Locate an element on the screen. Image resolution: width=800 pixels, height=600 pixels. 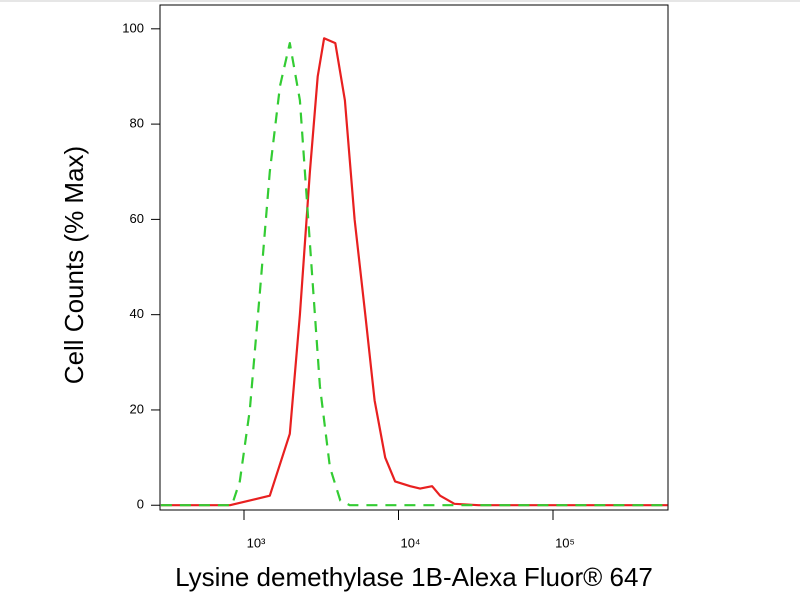
x-axis-title: Lysine demethylase 1B-Alexa Fluor® 647 is located at coordinates (414, 577).